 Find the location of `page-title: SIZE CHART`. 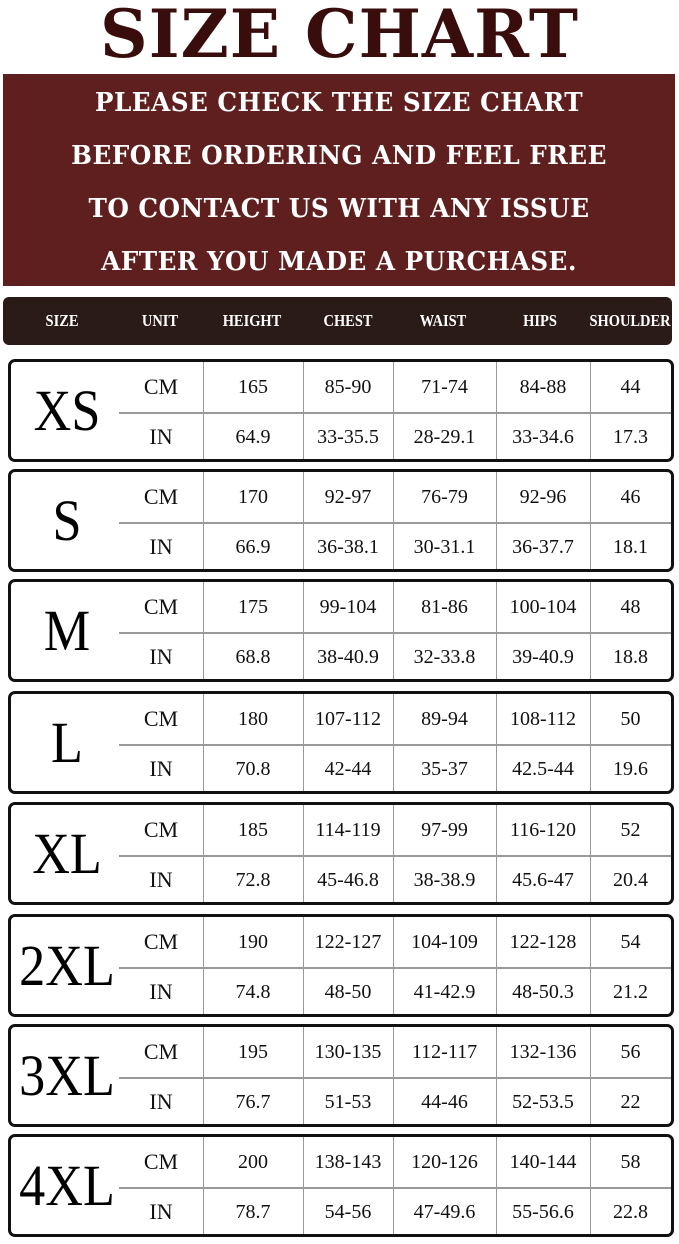

page-title: SIZE CHART is located at coordinates (339, 36).